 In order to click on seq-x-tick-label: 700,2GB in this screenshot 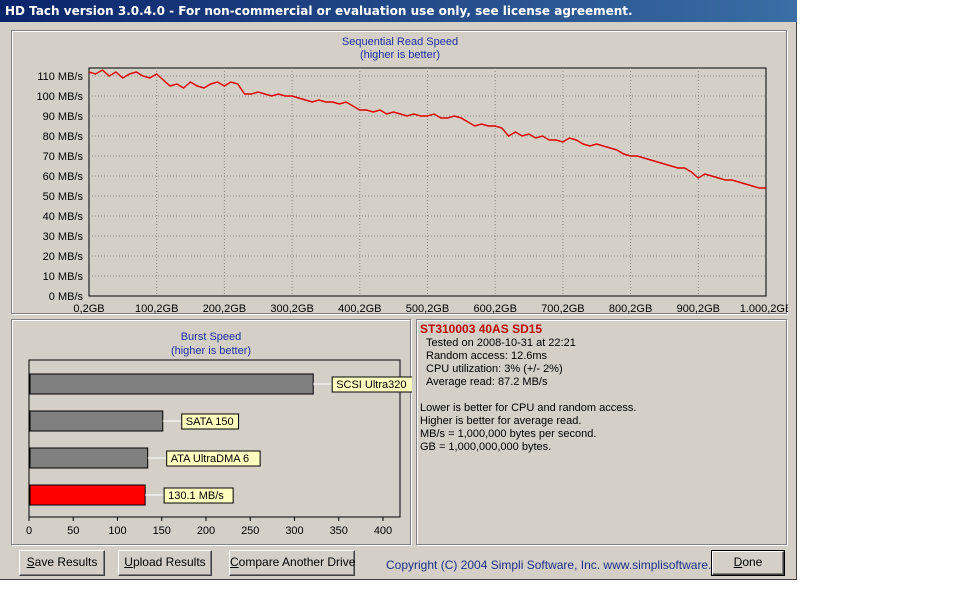, I will do `click(562, 309)`.